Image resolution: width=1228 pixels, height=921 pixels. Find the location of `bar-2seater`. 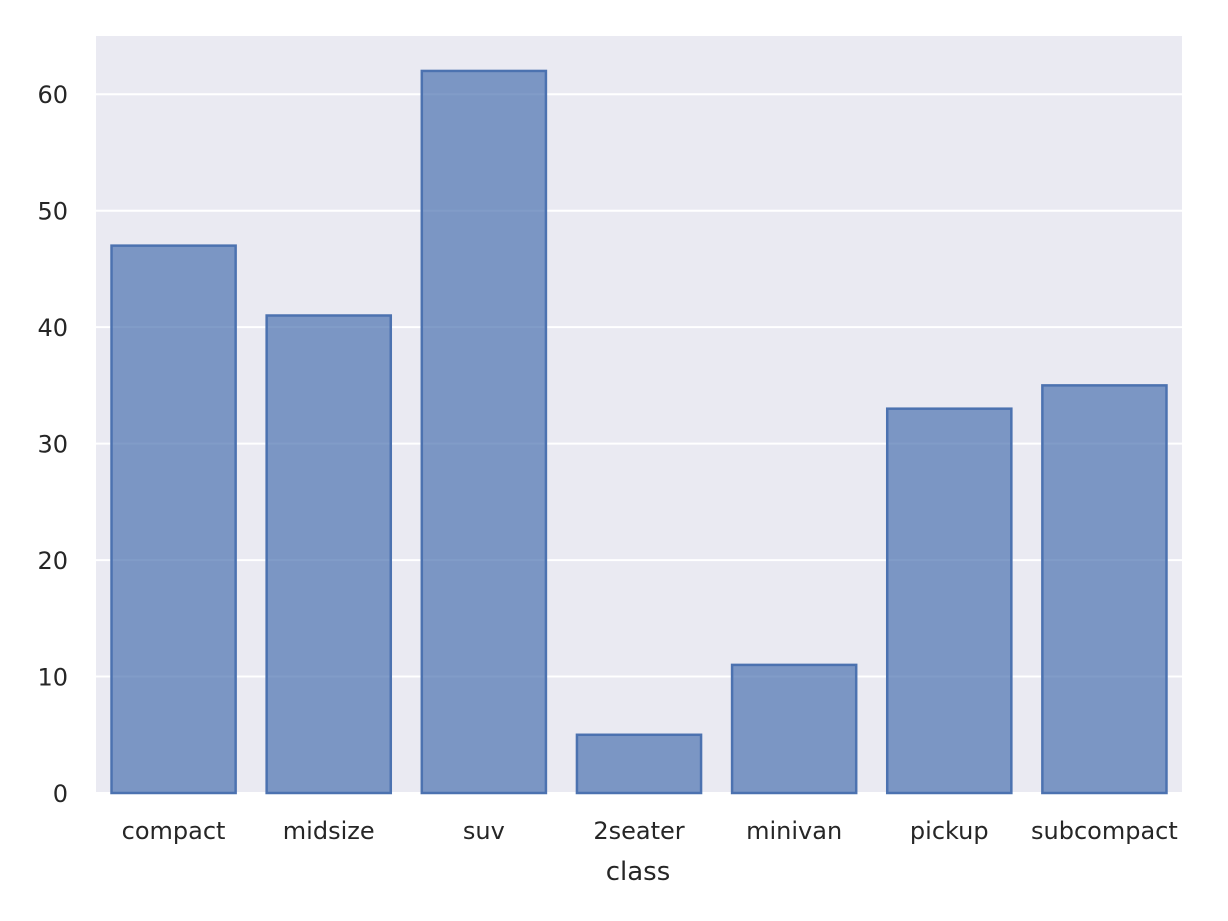

bar-2seater is located at coordinates (639, 764).